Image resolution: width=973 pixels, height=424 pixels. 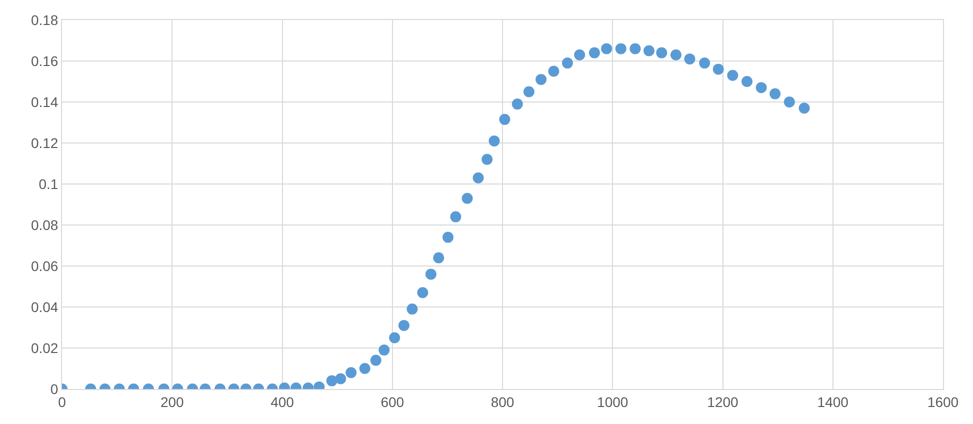 I want to click on y-tick-label: 0.12, so click(x=44, y=142).